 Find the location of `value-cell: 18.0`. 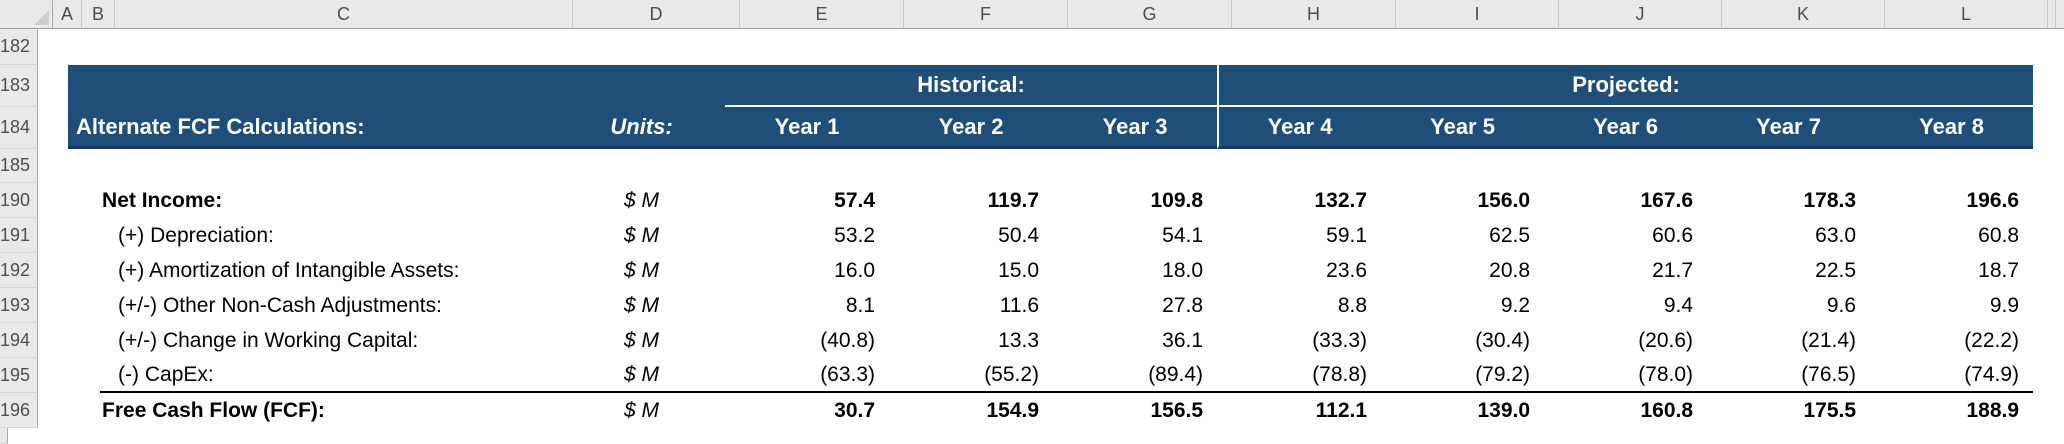

value-cell: 18.0 is located at coordinates (1183, 270).